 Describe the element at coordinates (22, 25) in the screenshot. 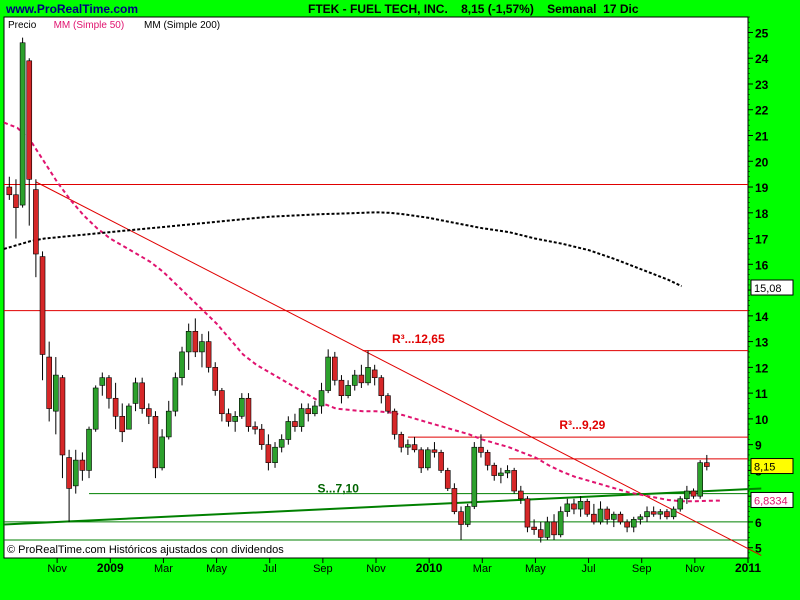

I see `legend-entry: Precio` at that location.